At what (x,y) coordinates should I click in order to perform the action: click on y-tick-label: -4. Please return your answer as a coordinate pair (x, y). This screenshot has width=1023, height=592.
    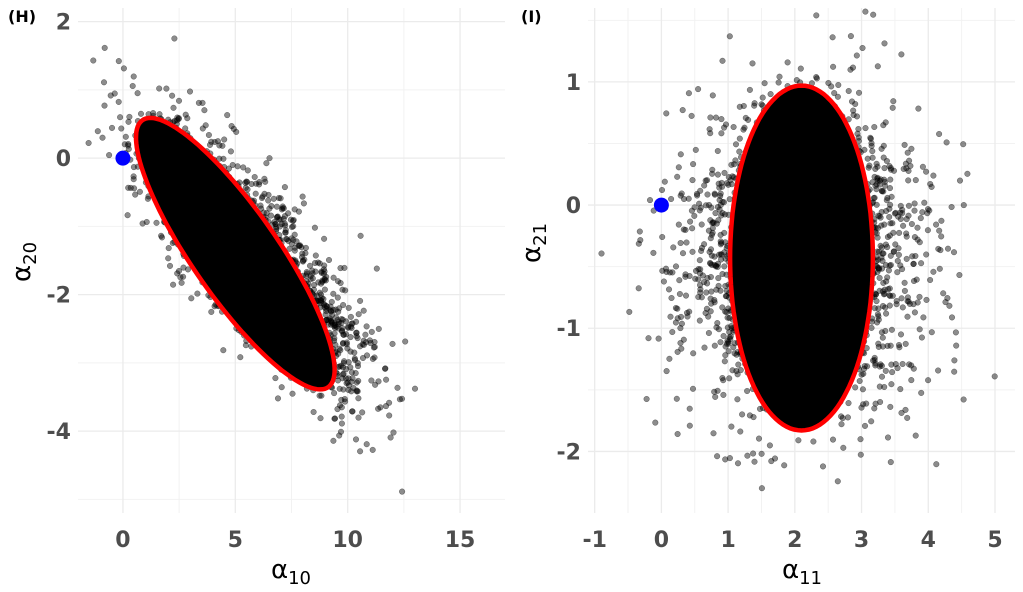
    Looking at the image, I should click on (59, 432).